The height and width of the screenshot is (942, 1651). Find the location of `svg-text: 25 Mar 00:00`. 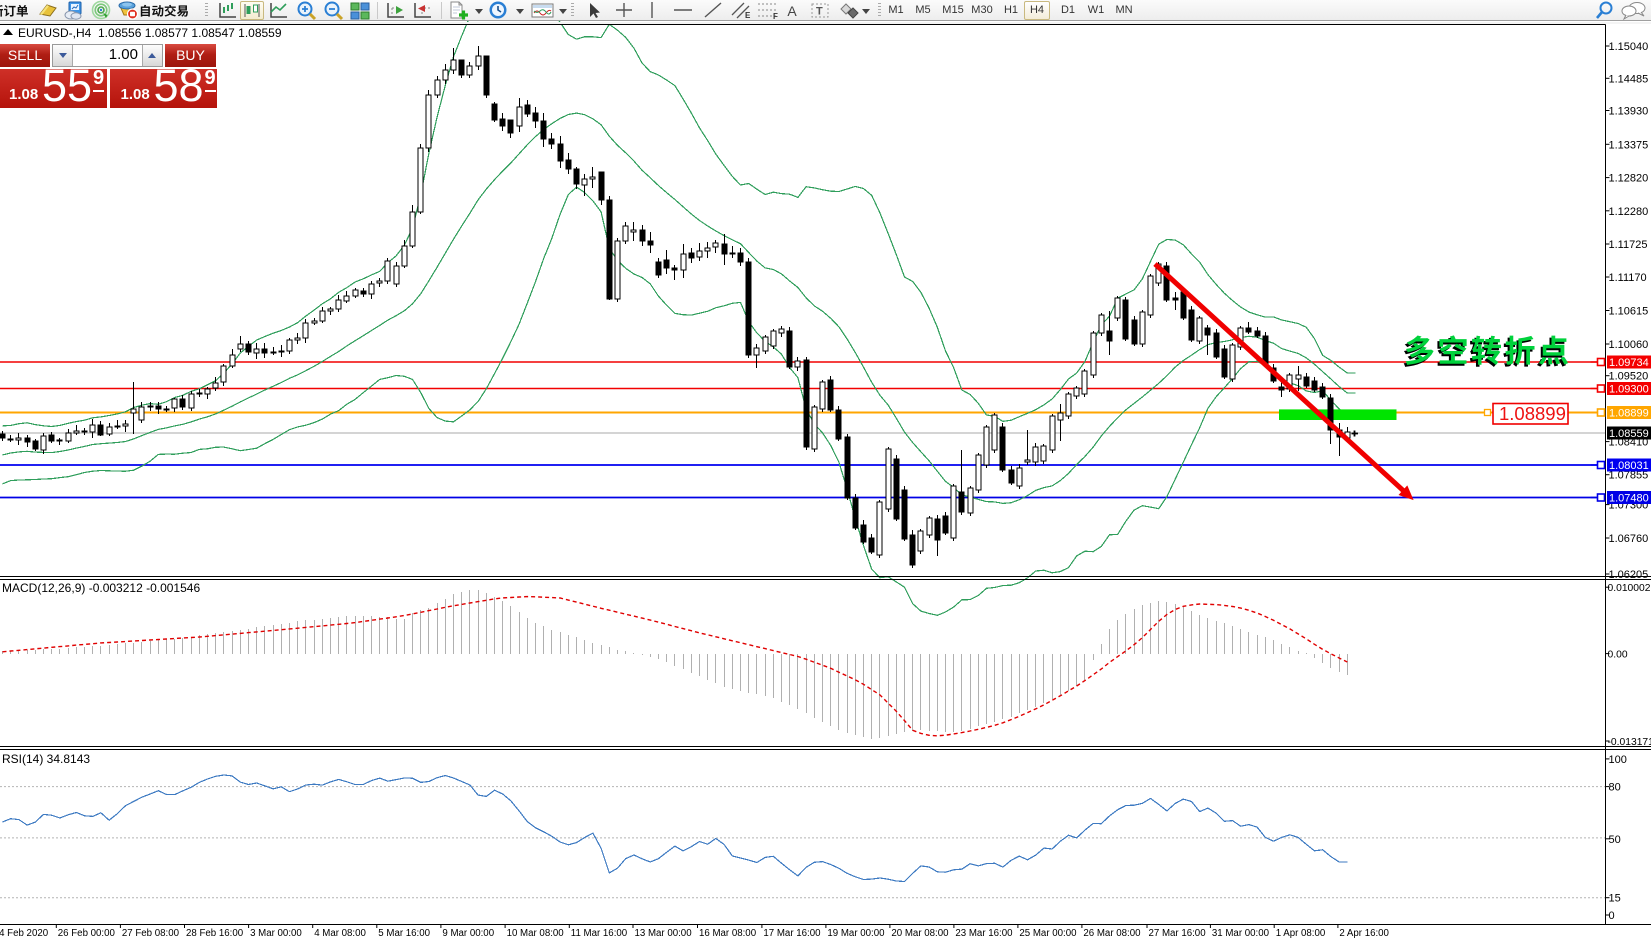

svg-text: 25 Mar 00:00 is located at coordinates (1048, 933).